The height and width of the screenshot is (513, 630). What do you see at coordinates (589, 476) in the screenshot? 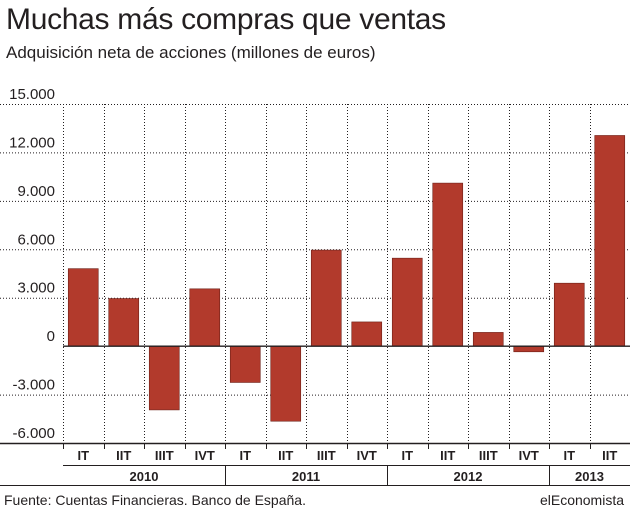
I see `year-label: 2013` at bounding box center [589, 476].